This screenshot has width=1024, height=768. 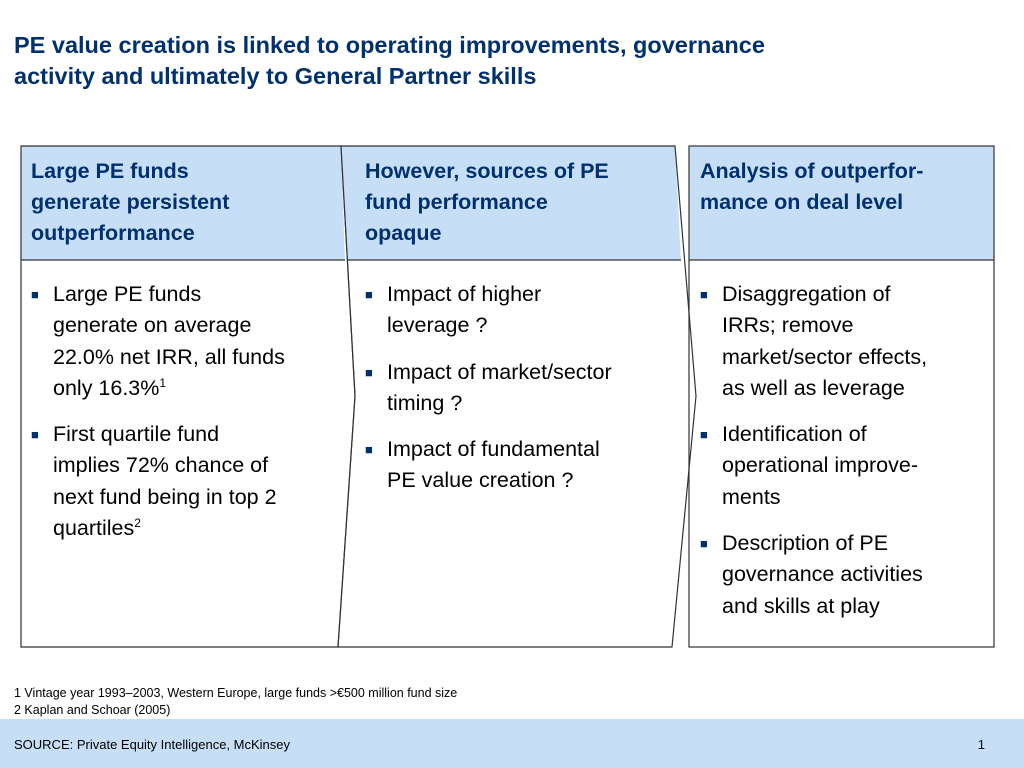 What do you see at coordinates (802, 202) in the screenshot?
I see `column-3-header-line: mance on deal level` at bounding box center [802, 202].